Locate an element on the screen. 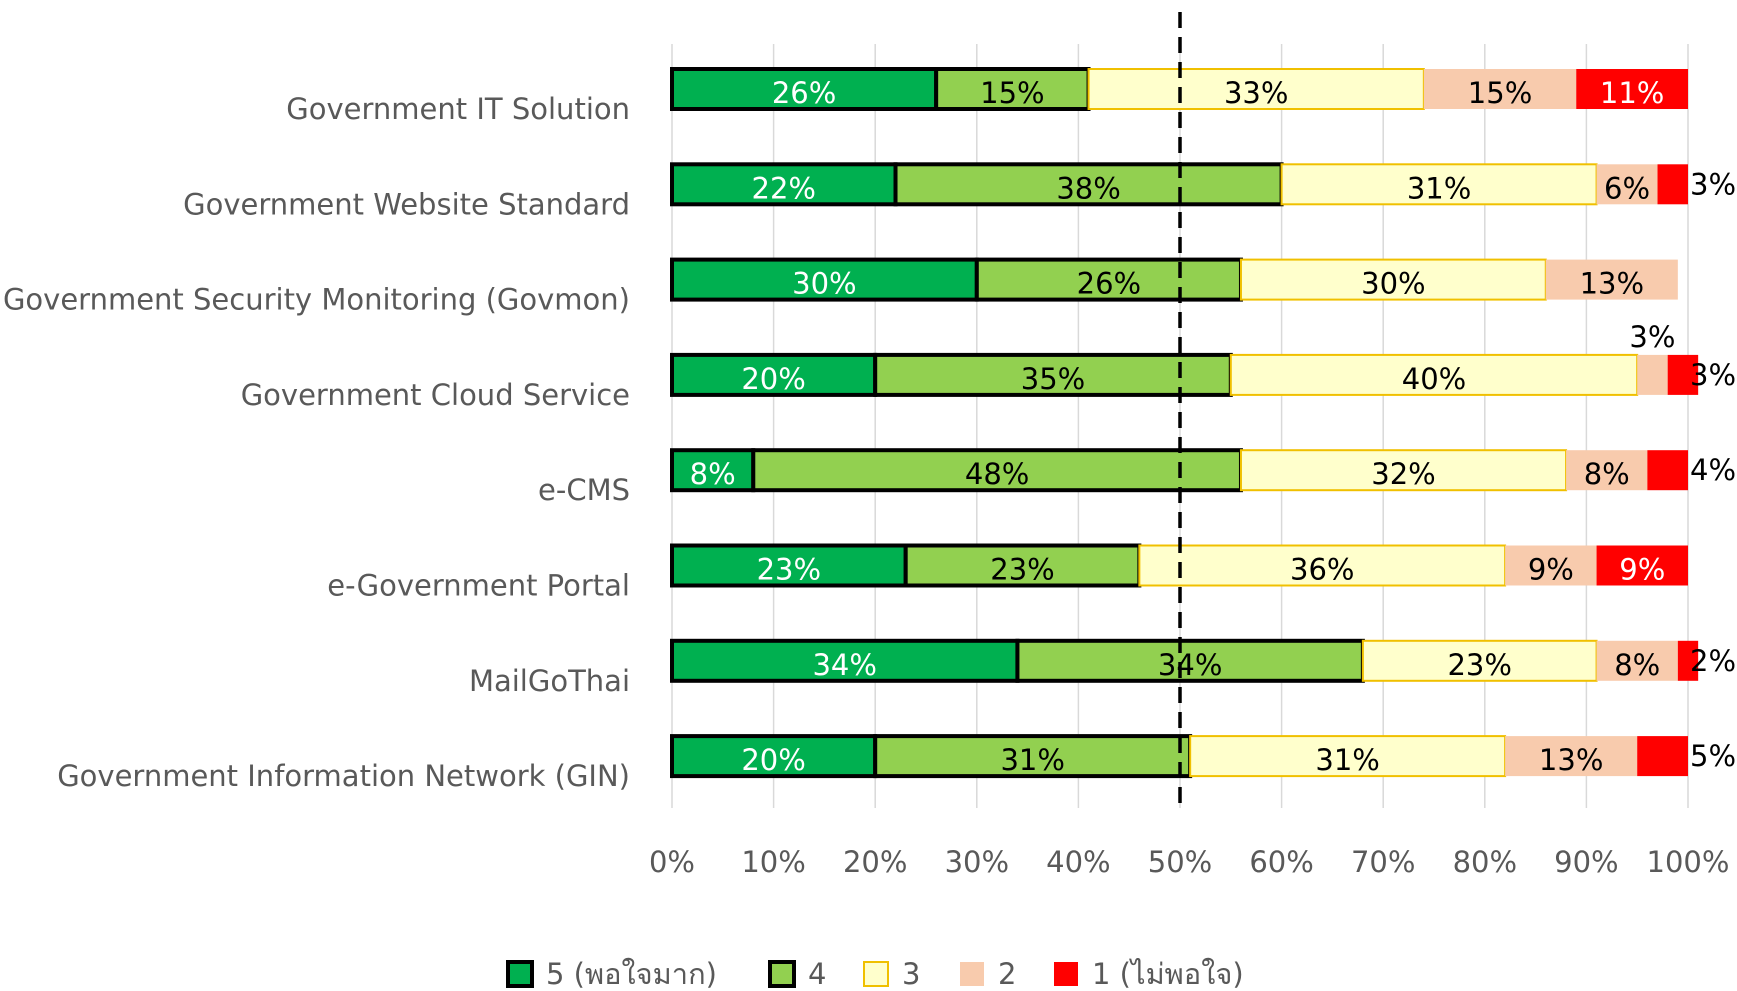 The height and width of the screenshot is (991, 1737). x-tick-label: 10% is located at coordinates (773, 862).